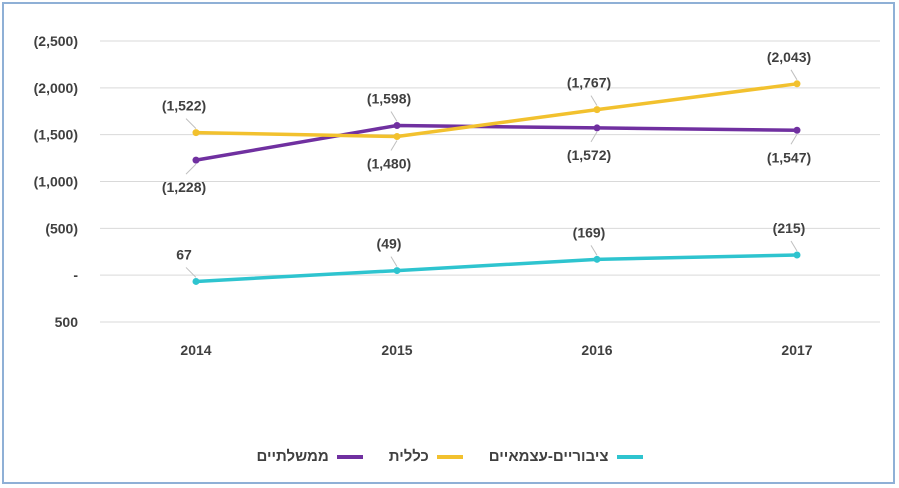 Image resolution: width=899 pixels, height=488 pixels. What do you see at coordinates (496, 350) in the screenshot?
I see `x-axis-ticks: 2014 2015 2016 2017` at bounding box center [496, 350].